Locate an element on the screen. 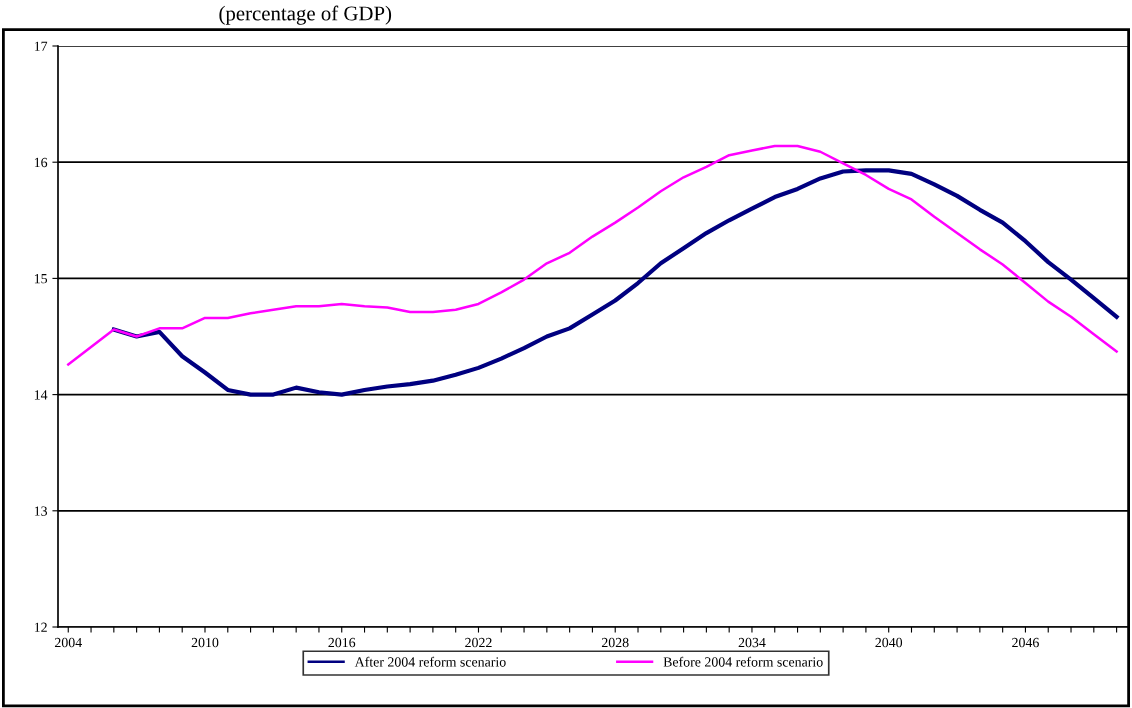 Image resolution: width=1132 pixels, height=708 pixels. y-tick-label: 14 is located at coordinates (41, 395).